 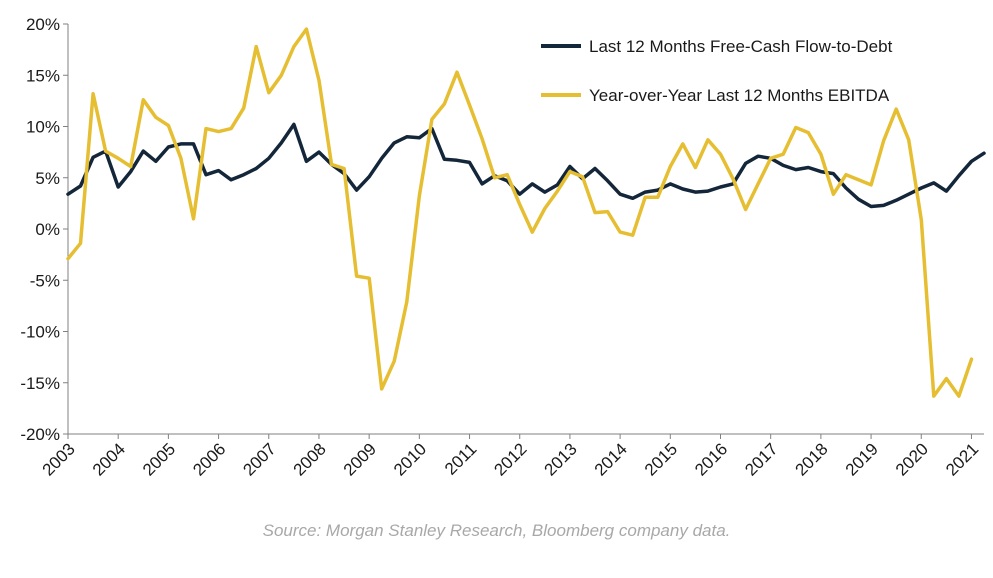 What do you see at coordinates (47, 178) in the screenshot?
I see `y-tick-label: 5%` at bounding box center [47, 178].